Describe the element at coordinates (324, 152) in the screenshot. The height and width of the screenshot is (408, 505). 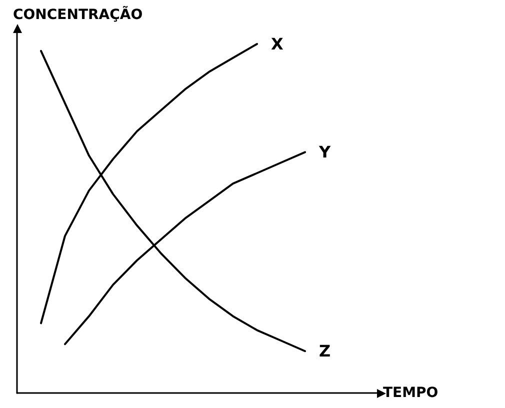
I see `series-label: Y` at that location.